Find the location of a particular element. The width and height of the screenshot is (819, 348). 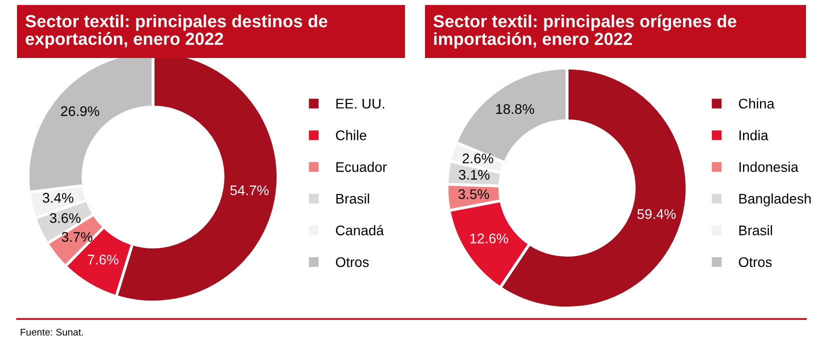

legend-label: Chile is located at coordinates (351, 135).